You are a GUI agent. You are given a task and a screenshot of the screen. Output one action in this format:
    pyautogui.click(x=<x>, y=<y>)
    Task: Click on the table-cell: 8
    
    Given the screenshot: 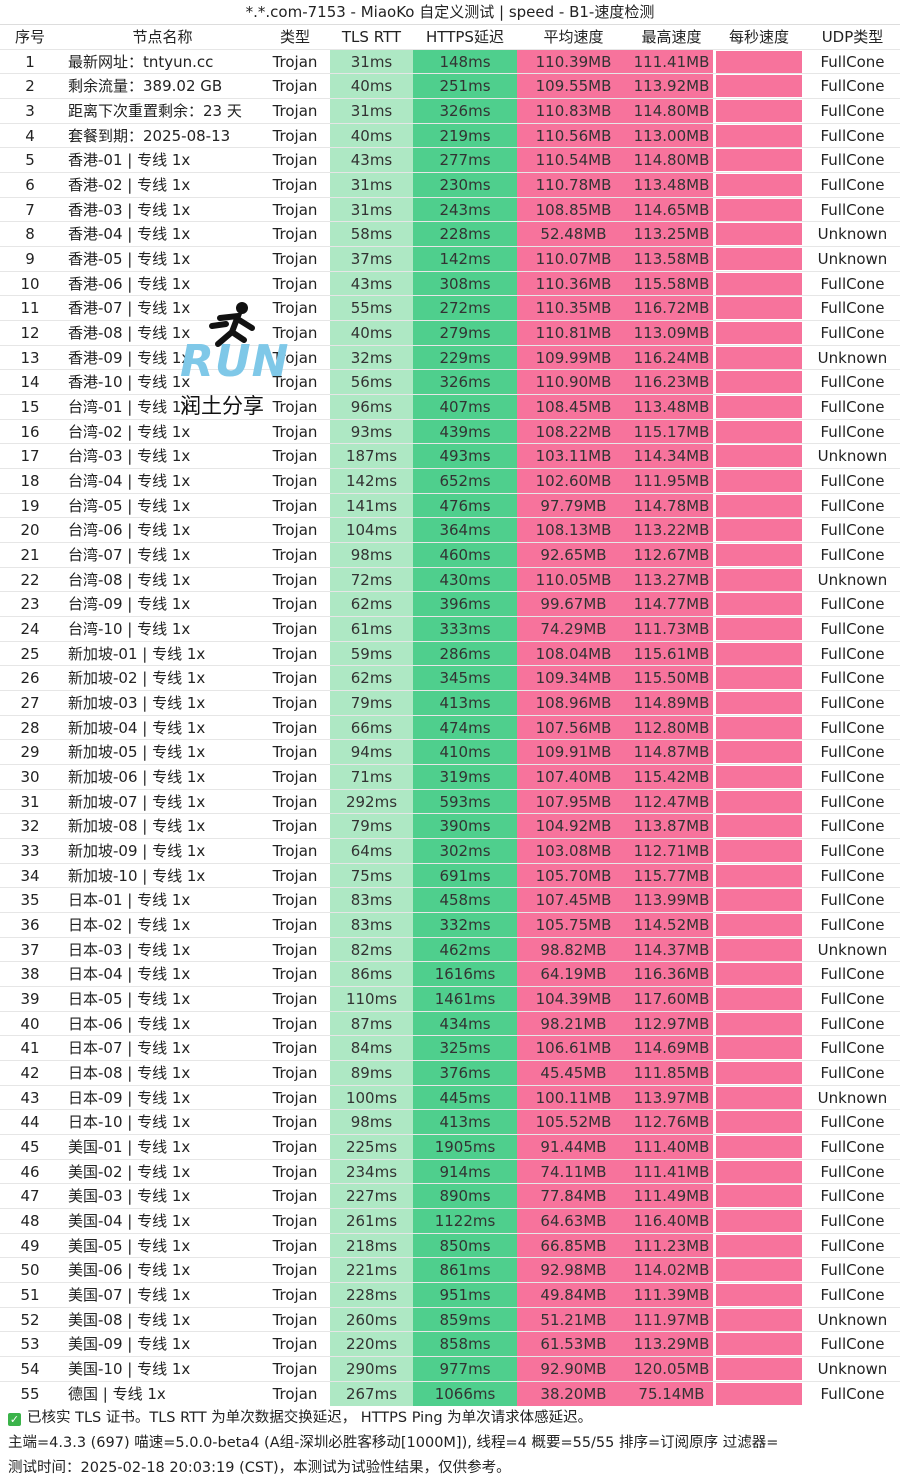 What is the action you would take?
    pyautogui.click(x=30, y=234)
    